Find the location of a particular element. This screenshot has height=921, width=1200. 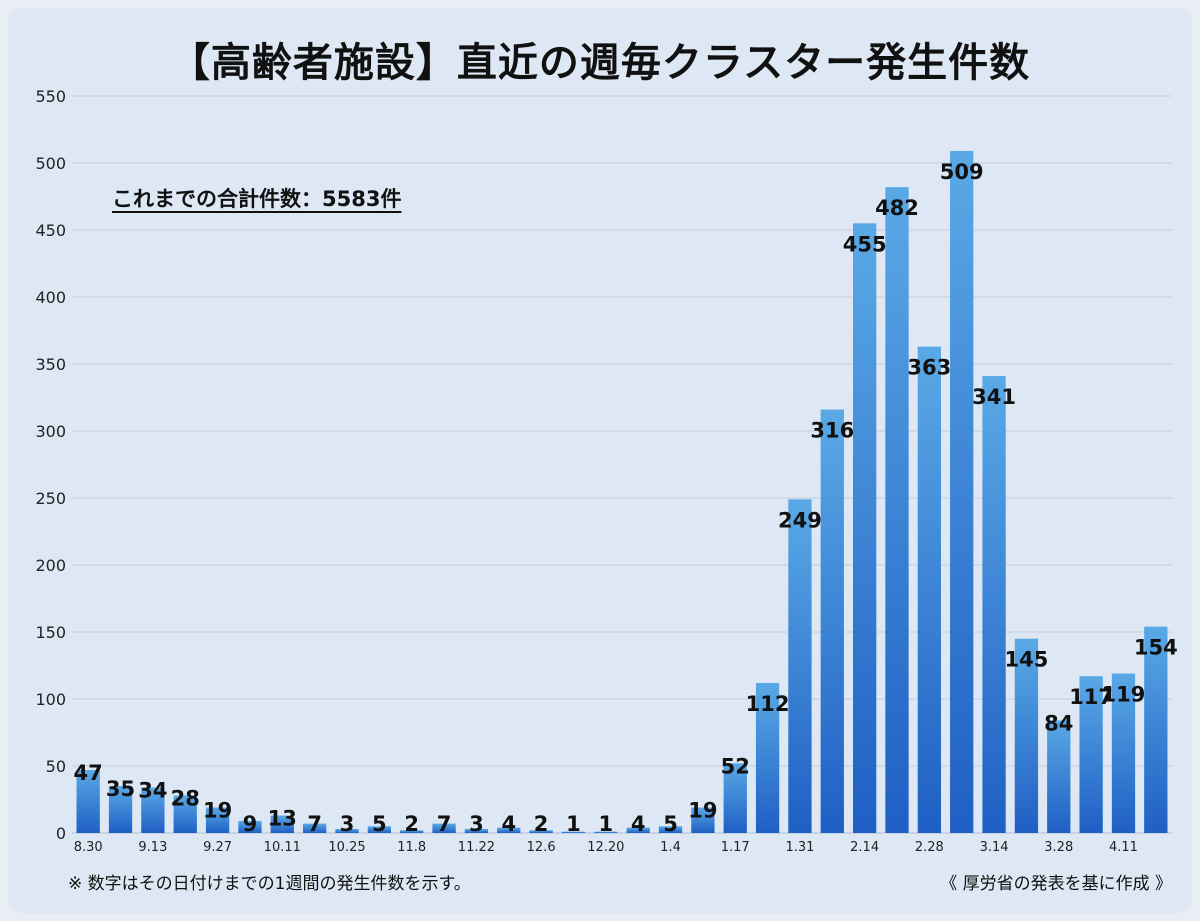

data-label: 249 is located at coordinates (800, 520).